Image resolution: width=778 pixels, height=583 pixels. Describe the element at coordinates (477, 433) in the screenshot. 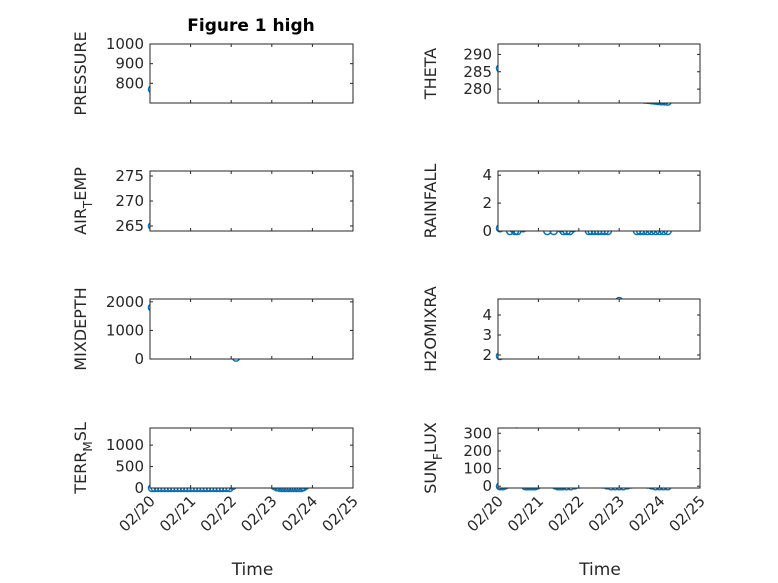

I see `y-tick-label: 300` at that location.